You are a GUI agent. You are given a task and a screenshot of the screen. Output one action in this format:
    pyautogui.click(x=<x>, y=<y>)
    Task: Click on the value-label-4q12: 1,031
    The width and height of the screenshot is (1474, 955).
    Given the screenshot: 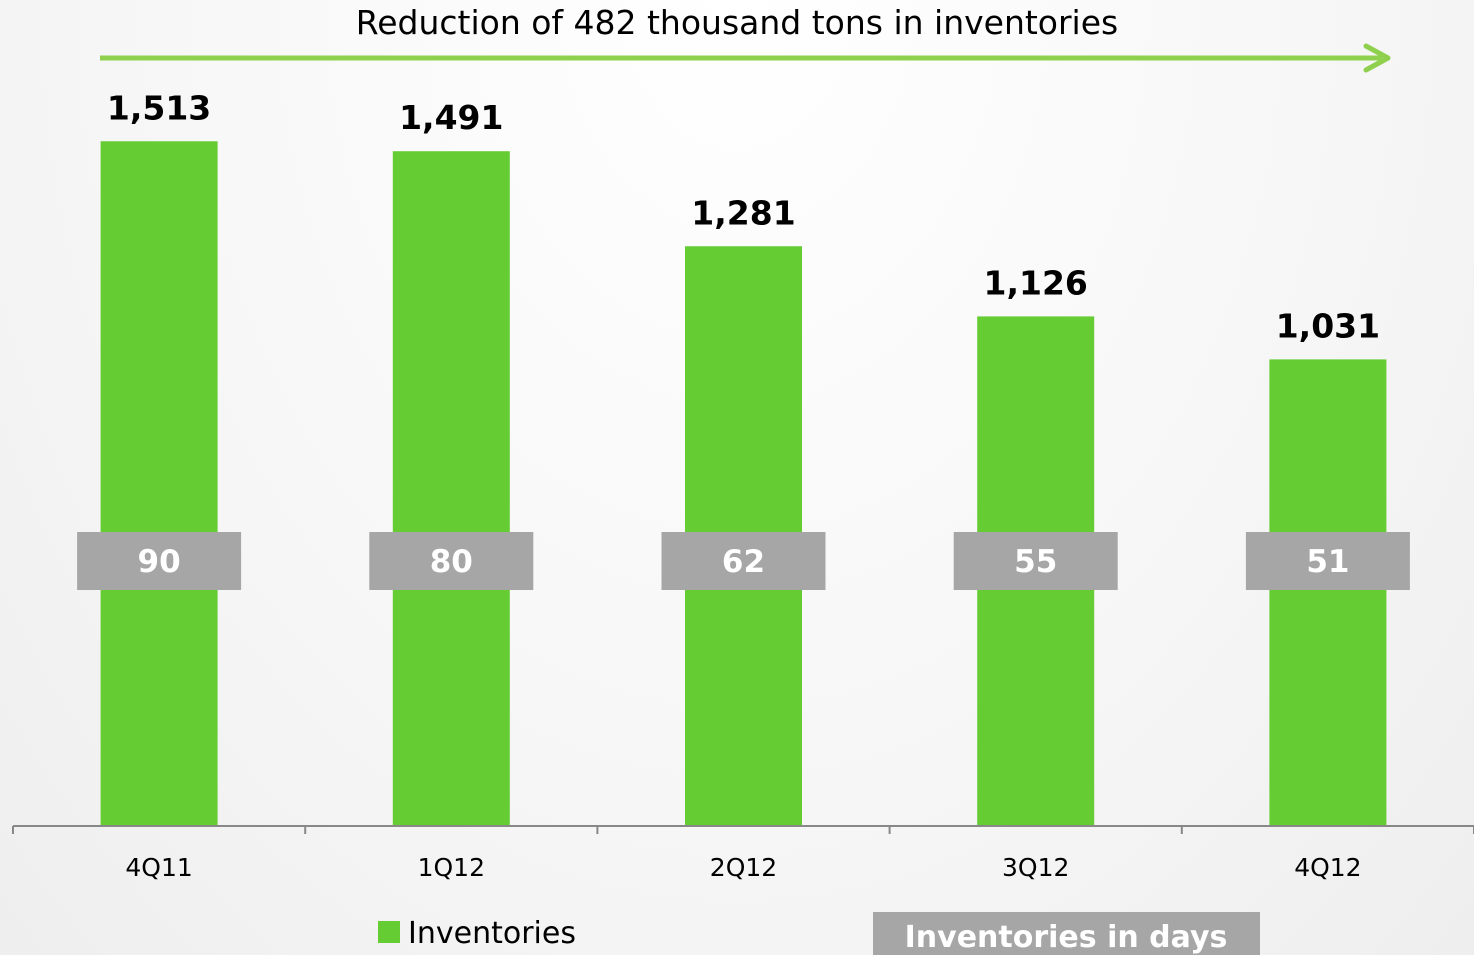 What is the action you would take?
    pyautogui.click(x=1328, y=325)
    